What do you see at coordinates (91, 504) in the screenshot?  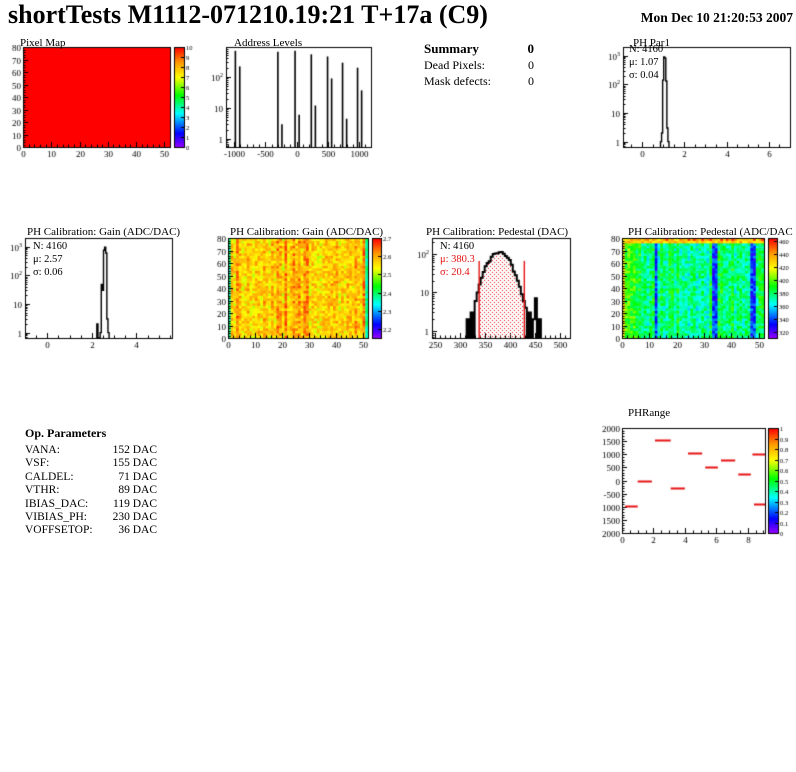 I see `parameter-row: IBIAS_DAC: 119 DAC` at bounding box center [91, 504].